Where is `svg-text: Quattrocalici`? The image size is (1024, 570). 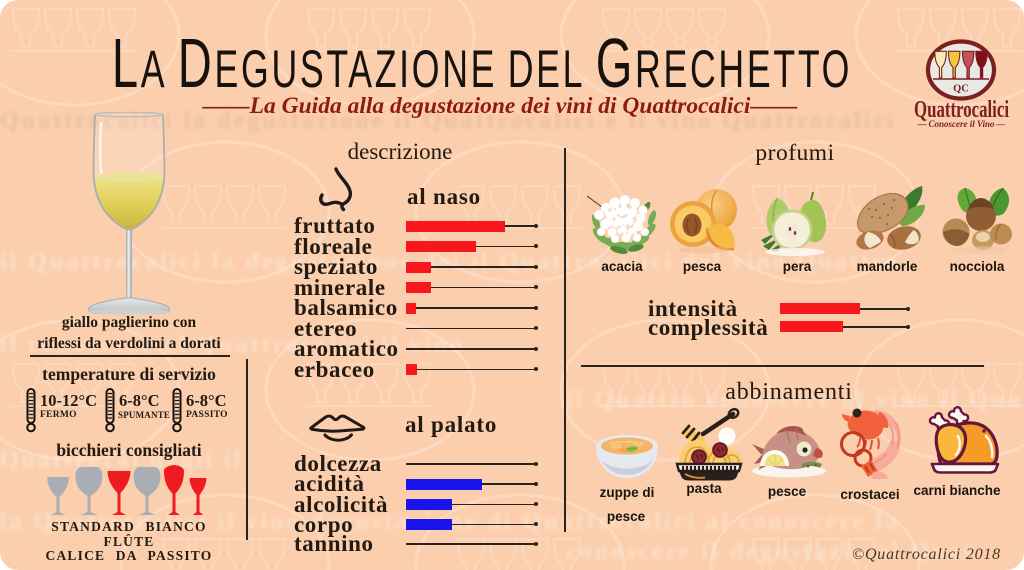 svg-text: Quattrocalici is located at coordinates (961, 109).